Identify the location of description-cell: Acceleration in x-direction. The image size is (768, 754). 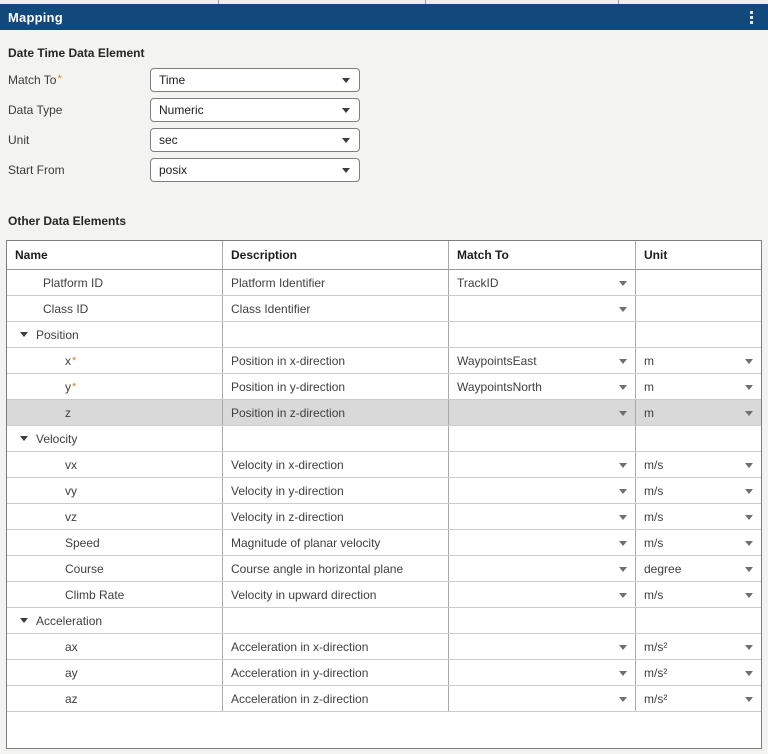
(336, 646).